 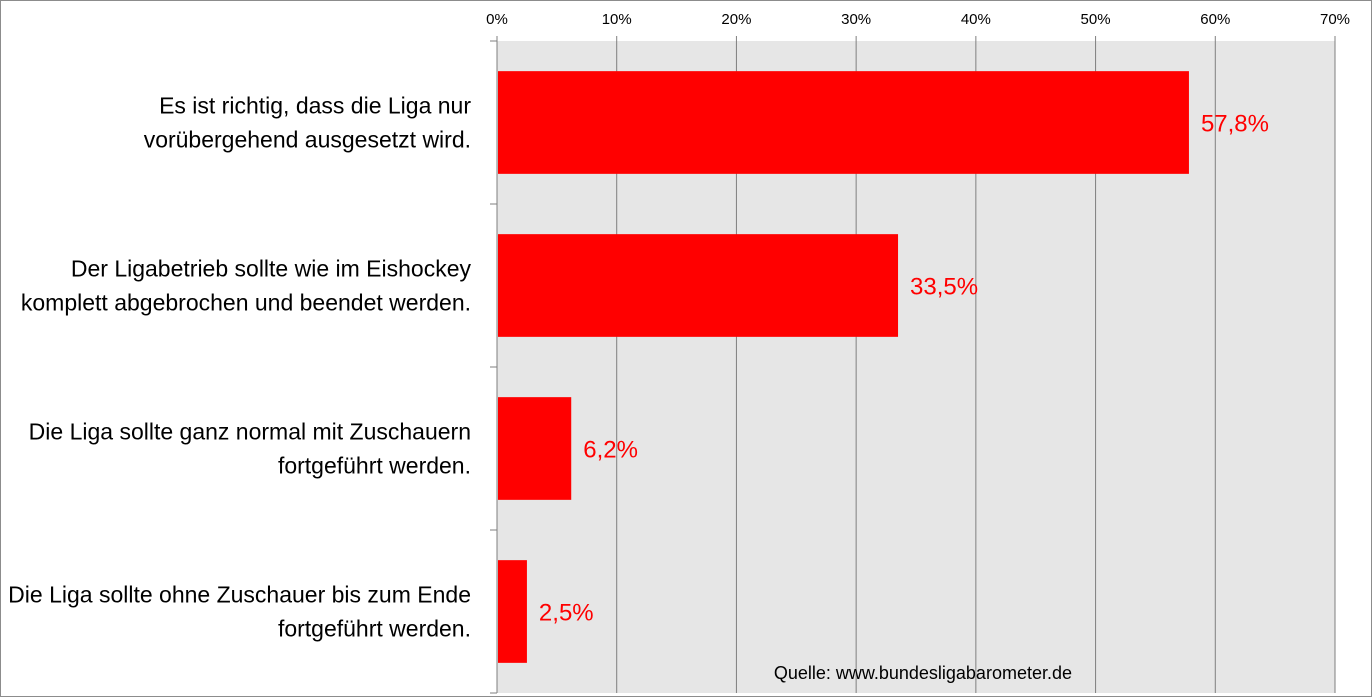 I want to click on data-label-1: 57,8%, so click(x=1235, y=124).